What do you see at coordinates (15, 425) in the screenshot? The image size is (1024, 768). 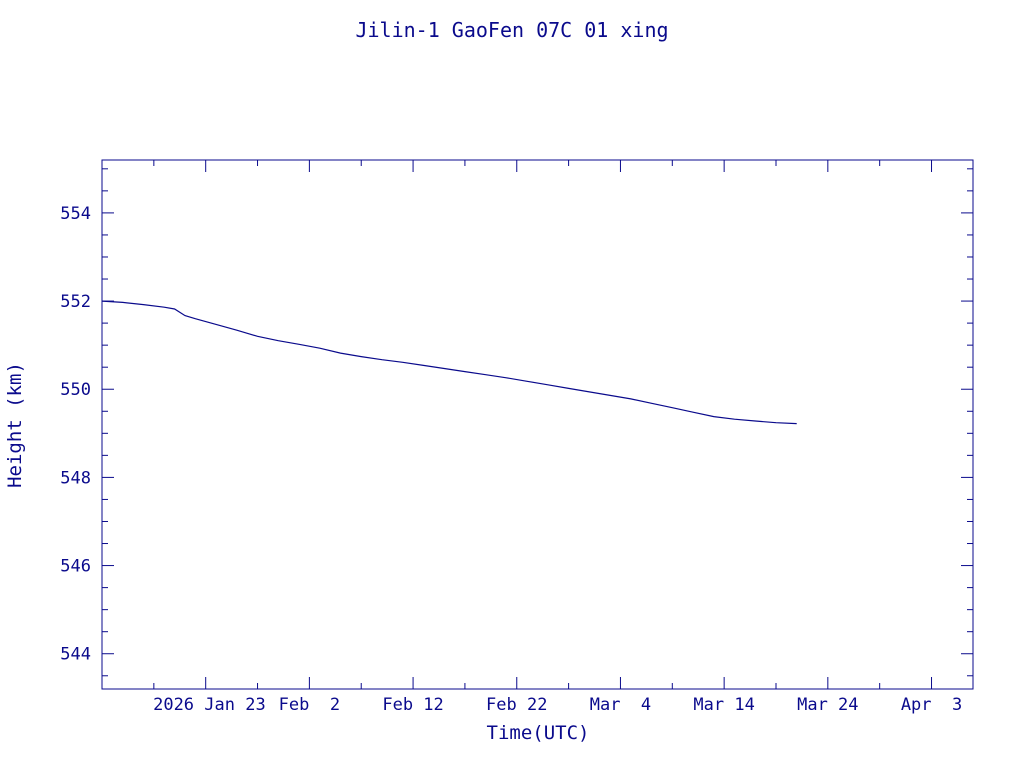 I see `y-axis-label: Height (km)` at bounding box center [15, 425].